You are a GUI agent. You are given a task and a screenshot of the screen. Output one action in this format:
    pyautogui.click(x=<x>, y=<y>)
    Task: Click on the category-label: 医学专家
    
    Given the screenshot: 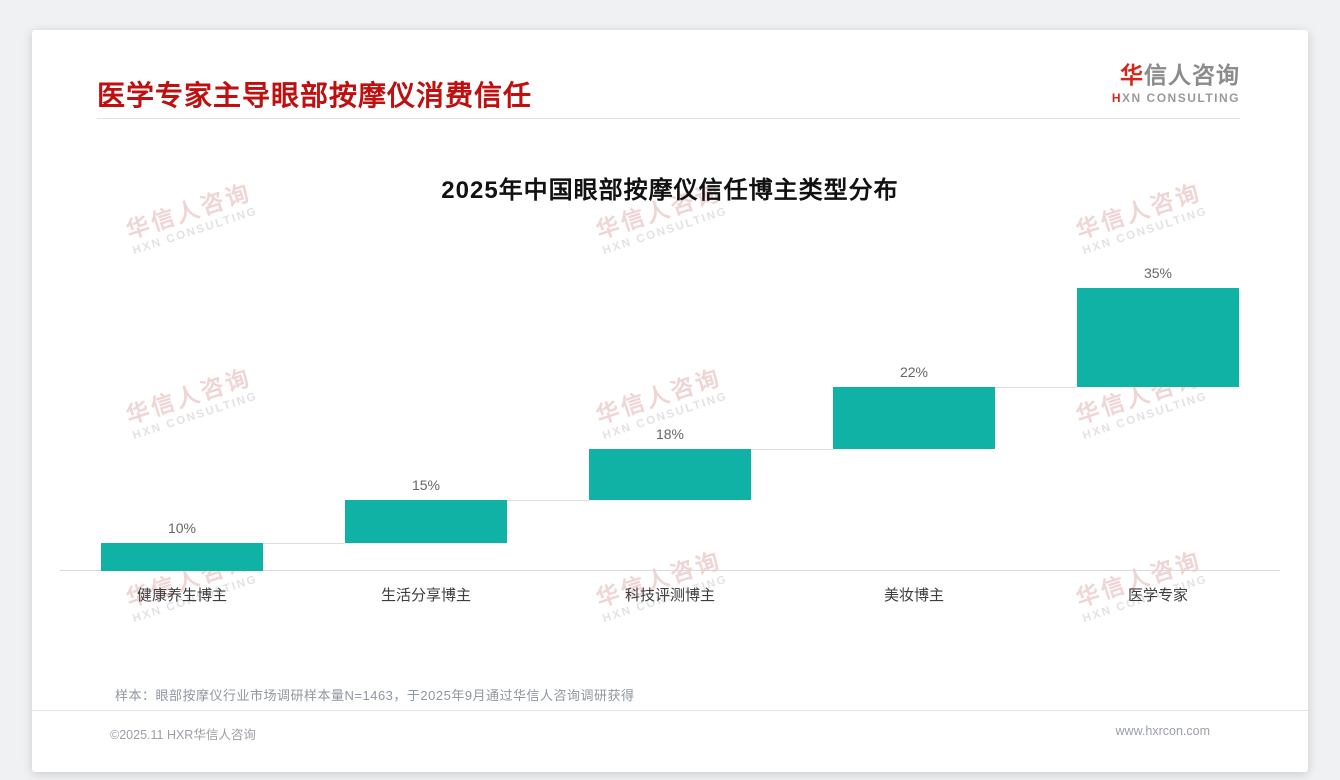 What is the action you would take?
    pyautogui.click(x=1157, y=595)
    